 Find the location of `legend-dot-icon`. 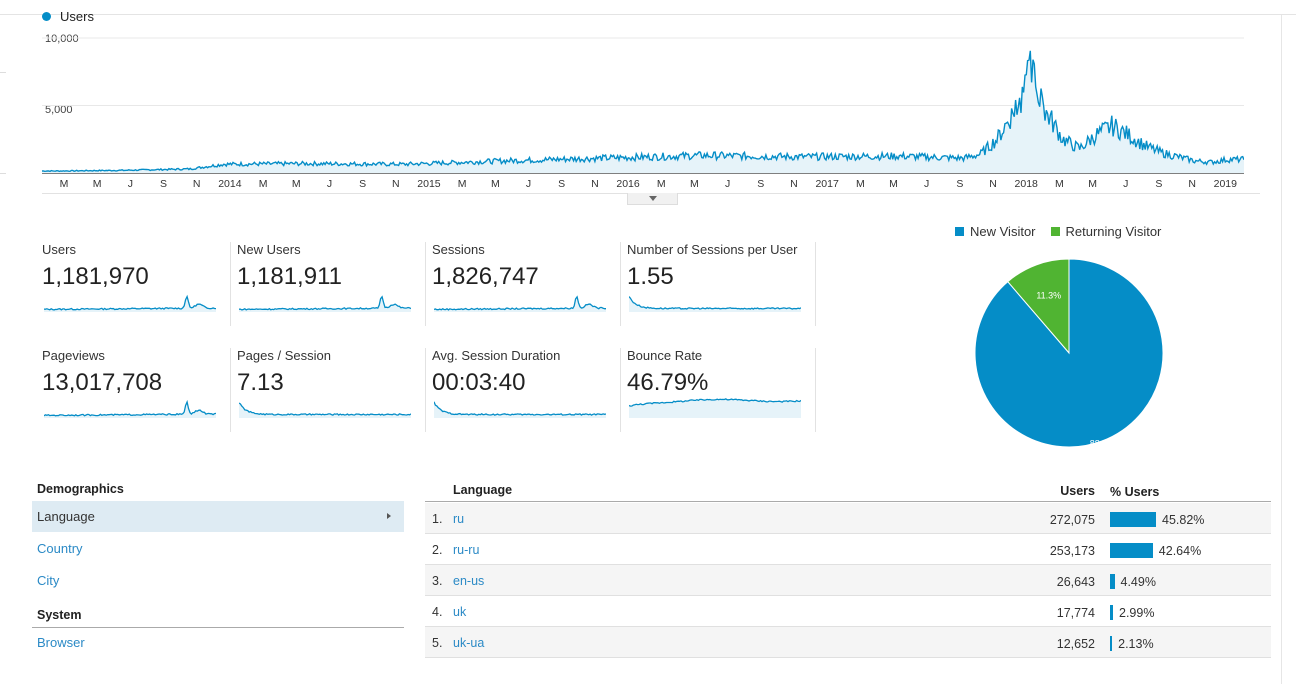

legend-dot-icon is located at coordinates (46, 16).